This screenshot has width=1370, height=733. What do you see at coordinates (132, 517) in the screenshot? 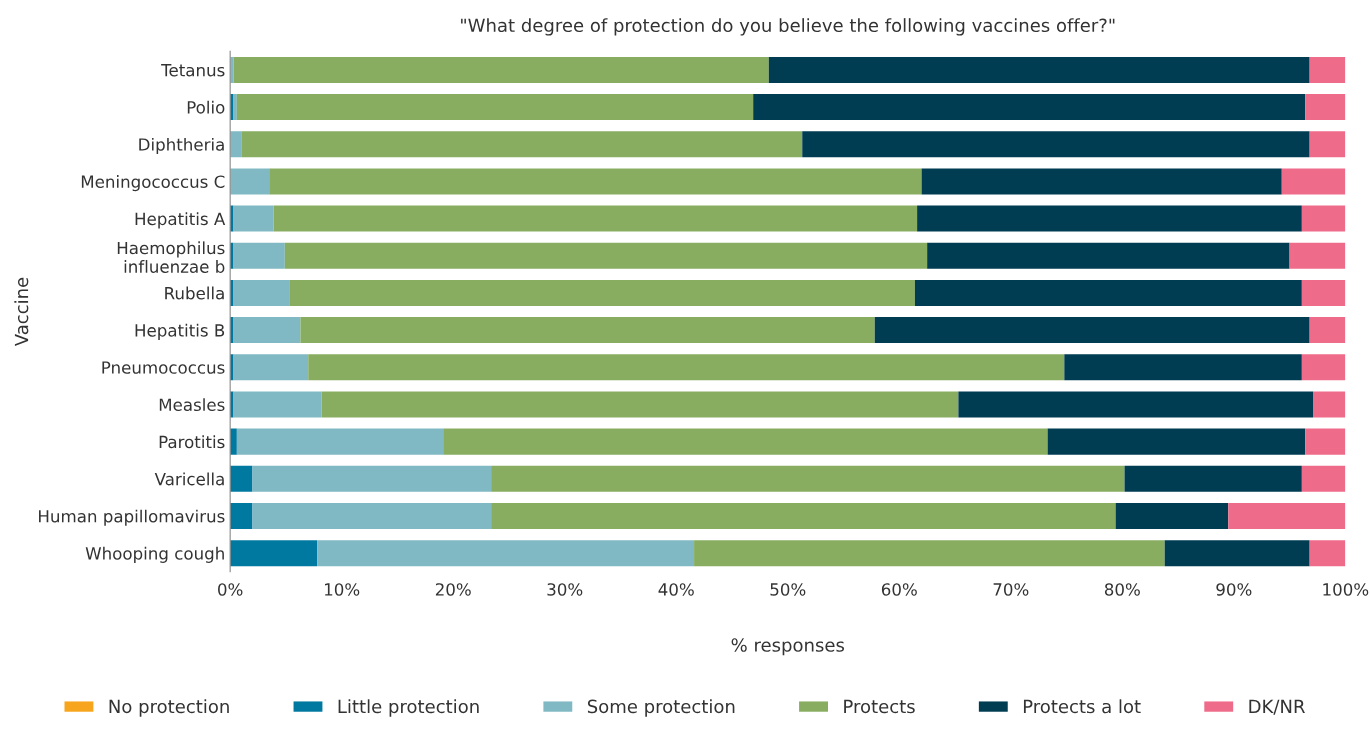
I see `y-tick-label: Human papillomavirus` at bounding box center [132, 517].